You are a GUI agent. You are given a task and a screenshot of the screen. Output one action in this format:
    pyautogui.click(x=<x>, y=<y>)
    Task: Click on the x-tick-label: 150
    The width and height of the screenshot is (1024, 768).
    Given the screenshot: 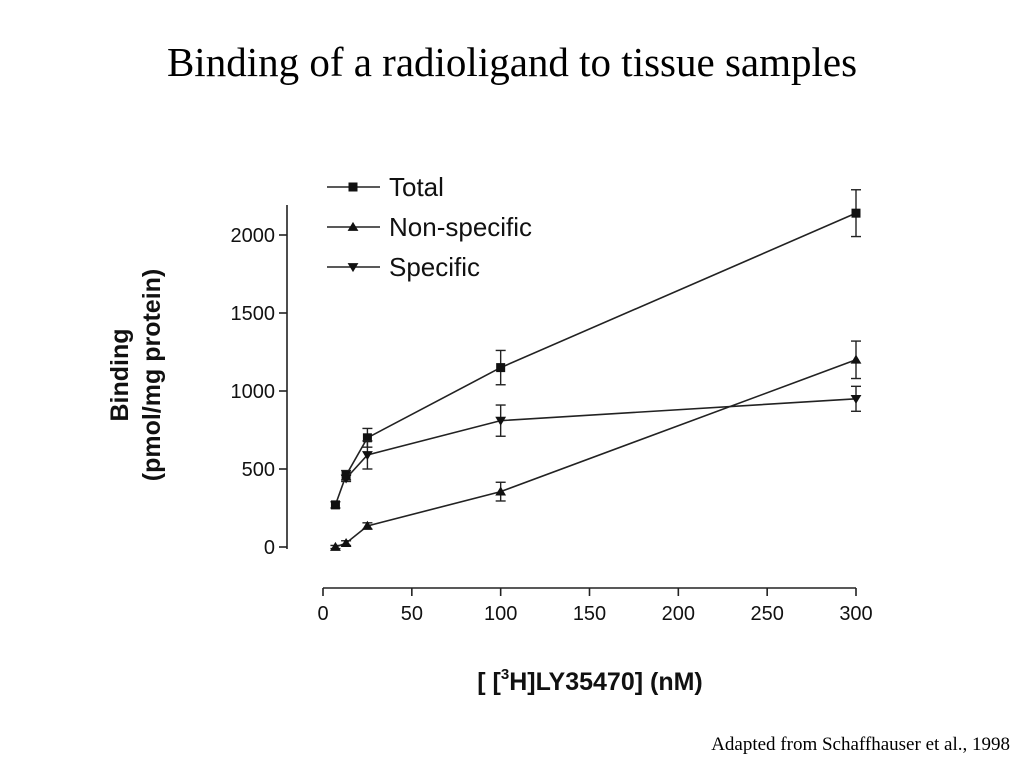 What is the action you would take?
    pyautogui.click(x=589, y=614)
    